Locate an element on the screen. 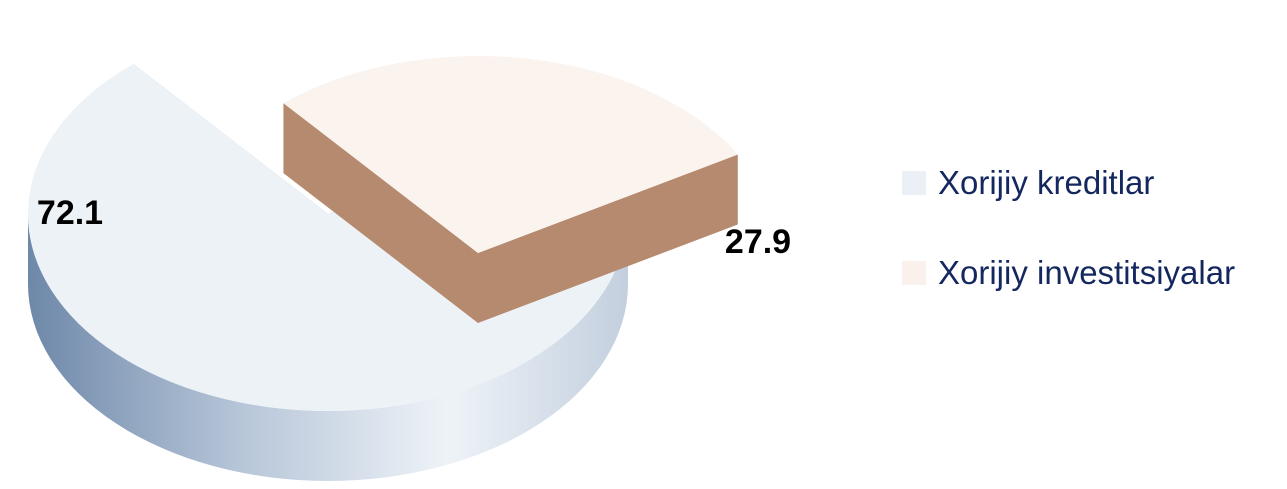 The height and width of the screenshot is (489, 1287). legend-label-kreditlar: Xorijiy kreditlar is located at coordinates (1046, 182).